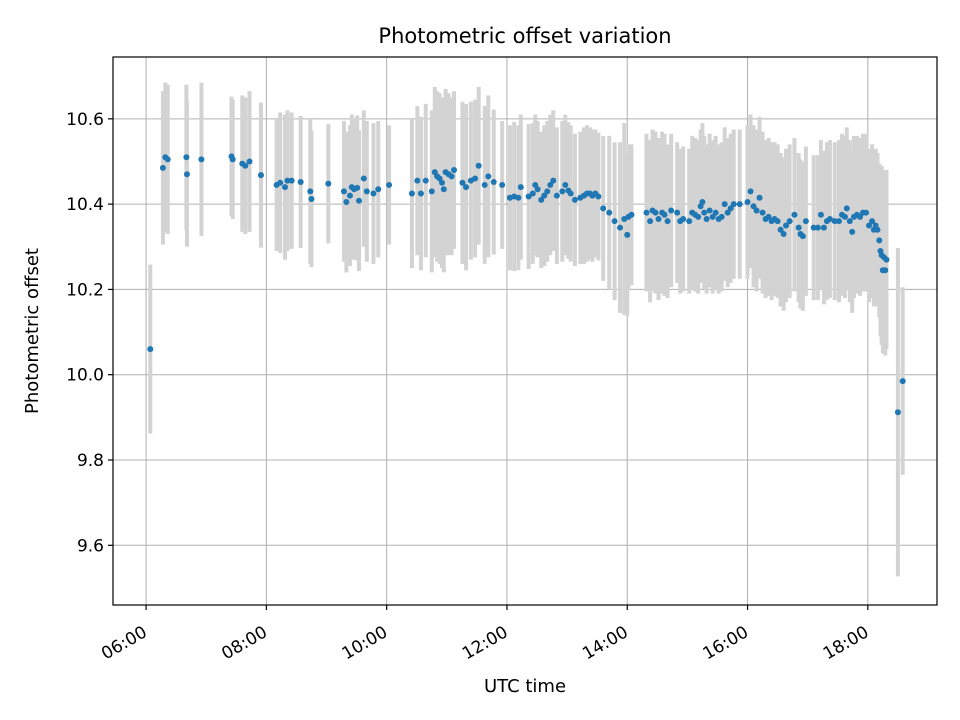  What do you see at coordinates (90, 546) in the screenshot?
I see `y-tick-label: 9.6` at bounding box center [90, 546].